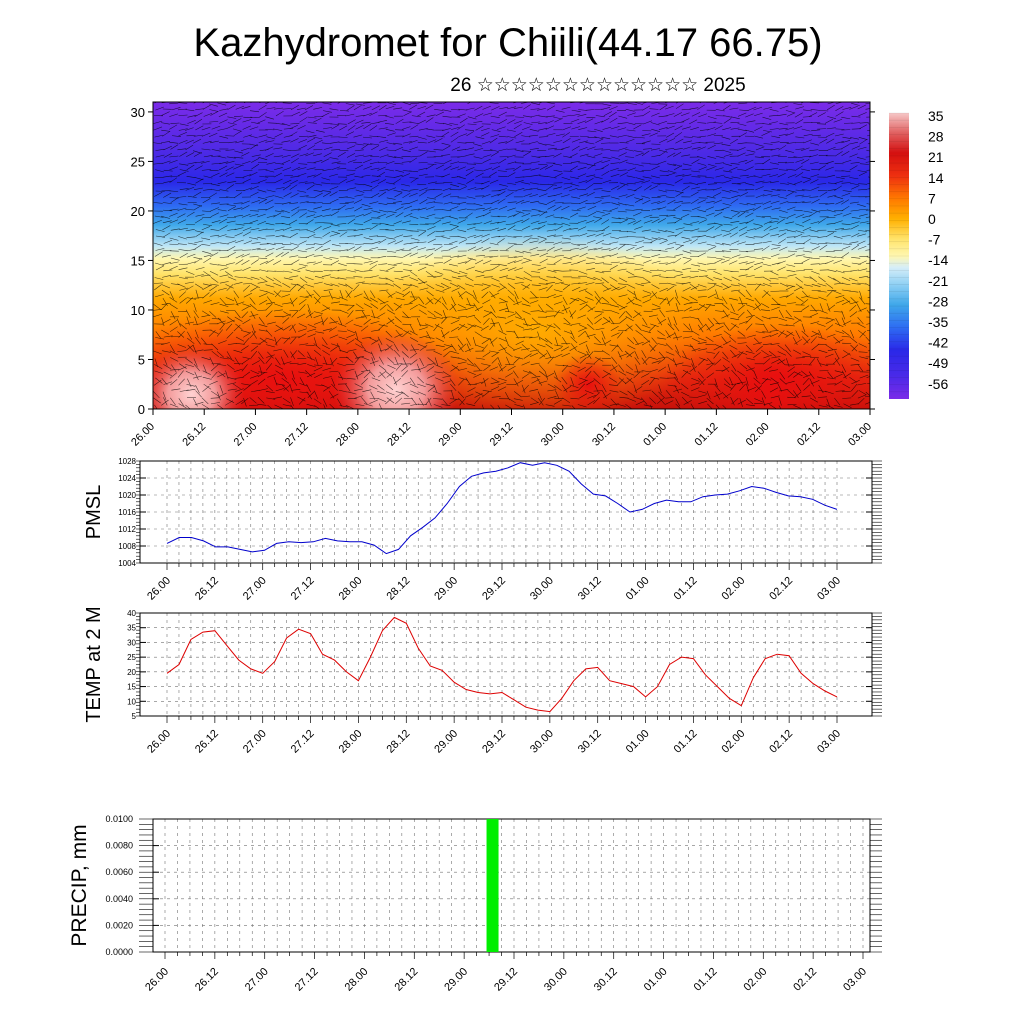 The image size is (1024, 1029). I want to click on y-axis-title: PMSL, so click(94, 512).